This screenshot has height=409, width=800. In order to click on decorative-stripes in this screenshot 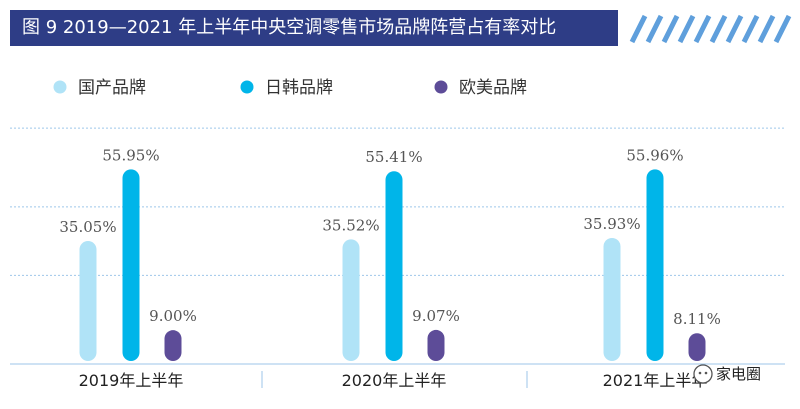, I will do `click(710, 29)`.